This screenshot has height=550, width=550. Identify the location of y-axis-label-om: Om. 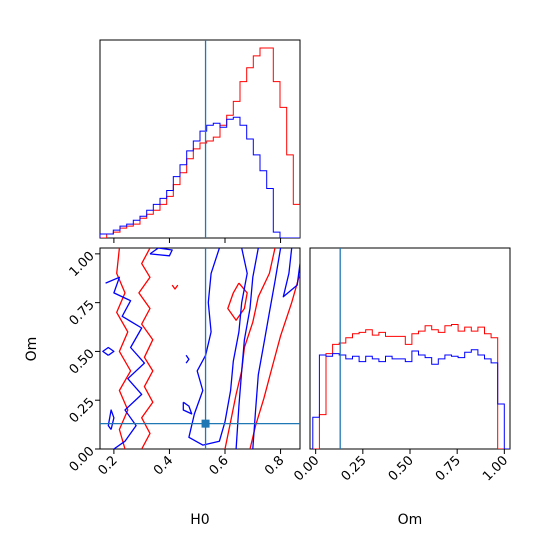
(32, 349).